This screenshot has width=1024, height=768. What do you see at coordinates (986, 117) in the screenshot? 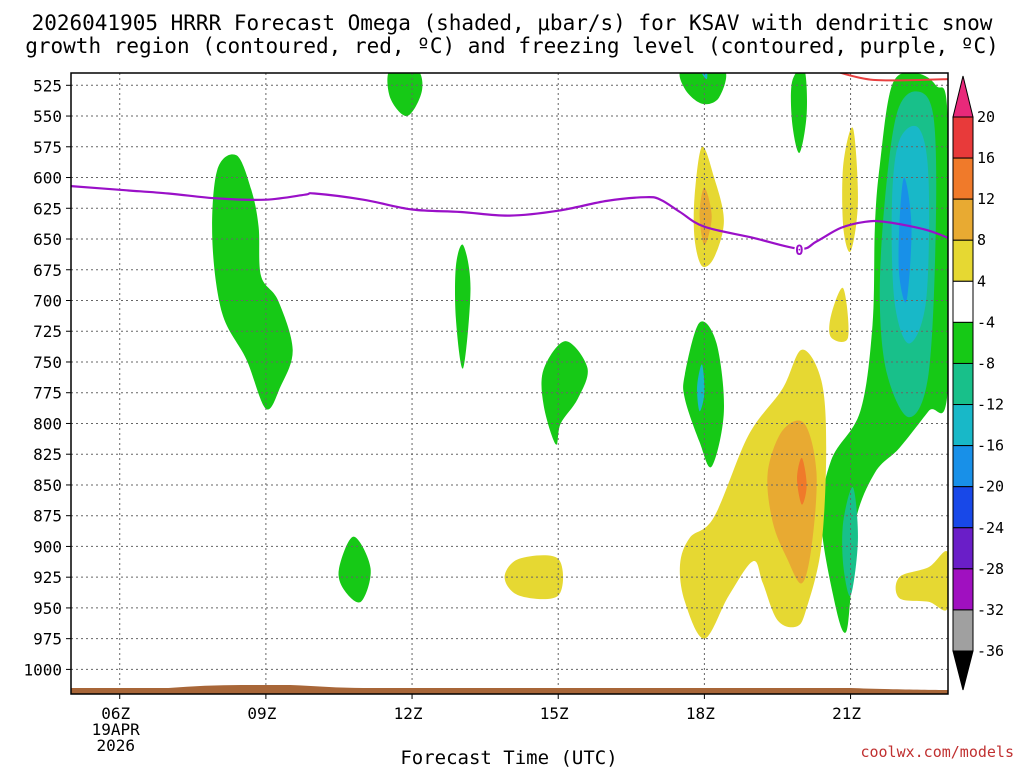
I see `colorbar-label-0: 20` at bounding box center [986, 117].